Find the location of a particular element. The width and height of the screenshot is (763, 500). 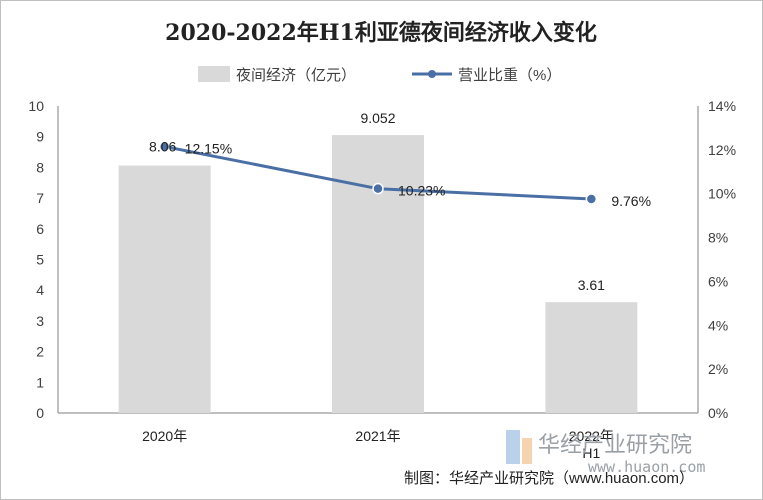

watermark-name: 华经产业研究院 is located at coordinates (615, 445).